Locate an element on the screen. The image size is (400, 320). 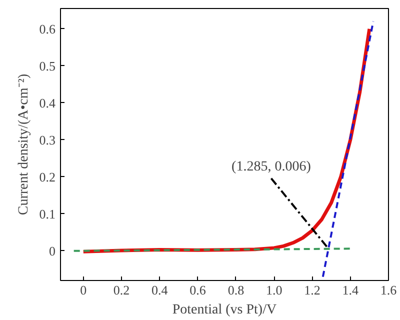
x-tick-label: 1.6 is located at coordinates (389, 290).